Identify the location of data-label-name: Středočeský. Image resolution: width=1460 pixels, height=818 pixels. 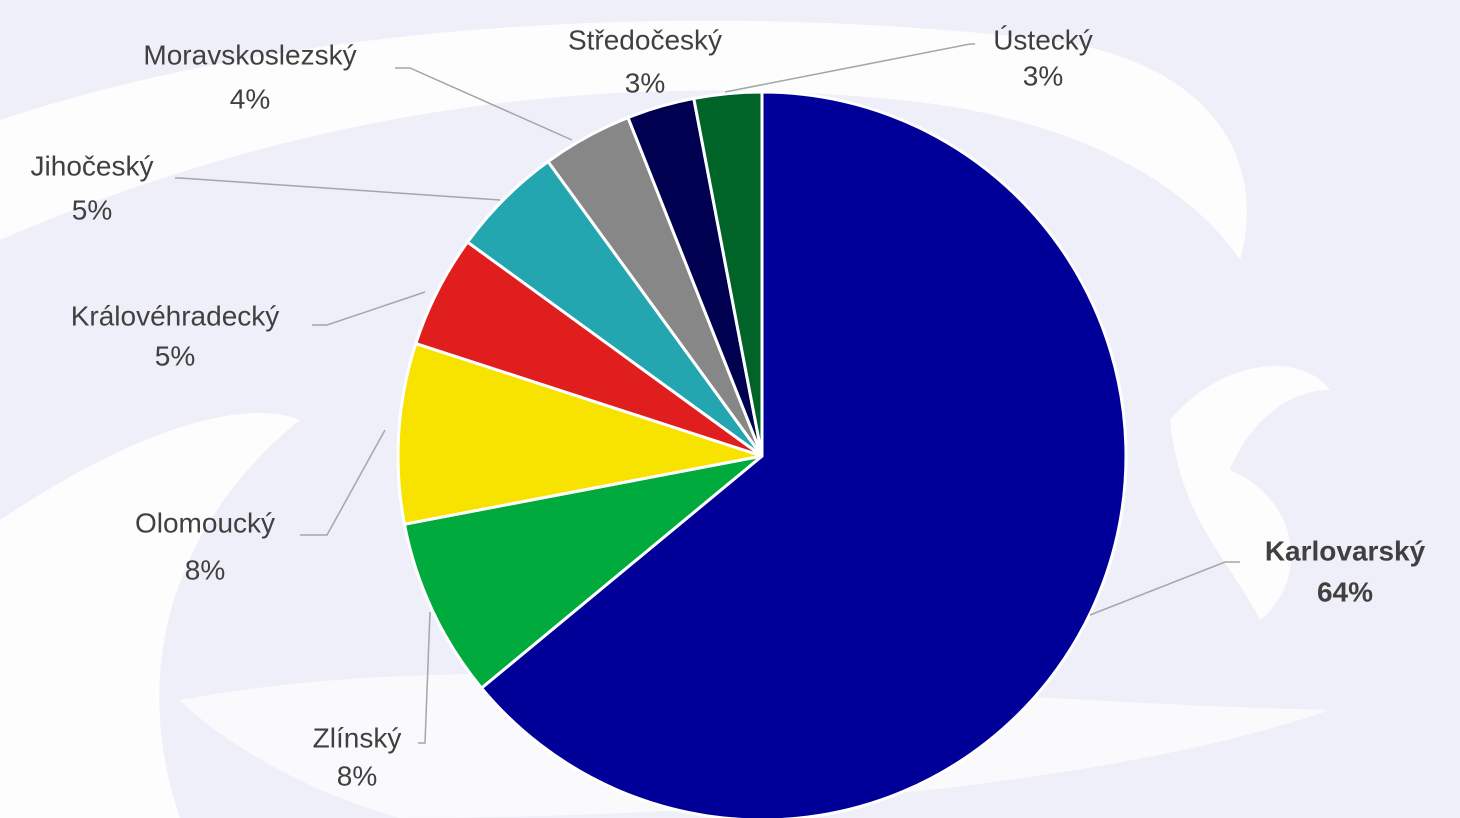
(645, 39).